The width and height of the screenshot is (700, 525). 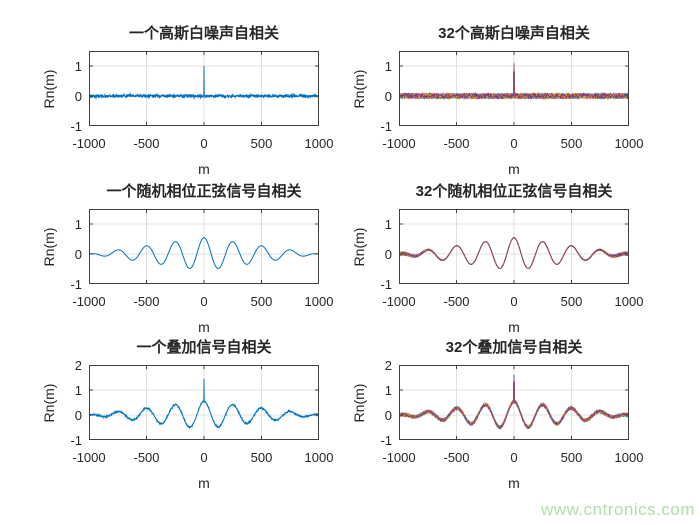 I want to click on y-tick-label: 2, so click(x=388, y=365).